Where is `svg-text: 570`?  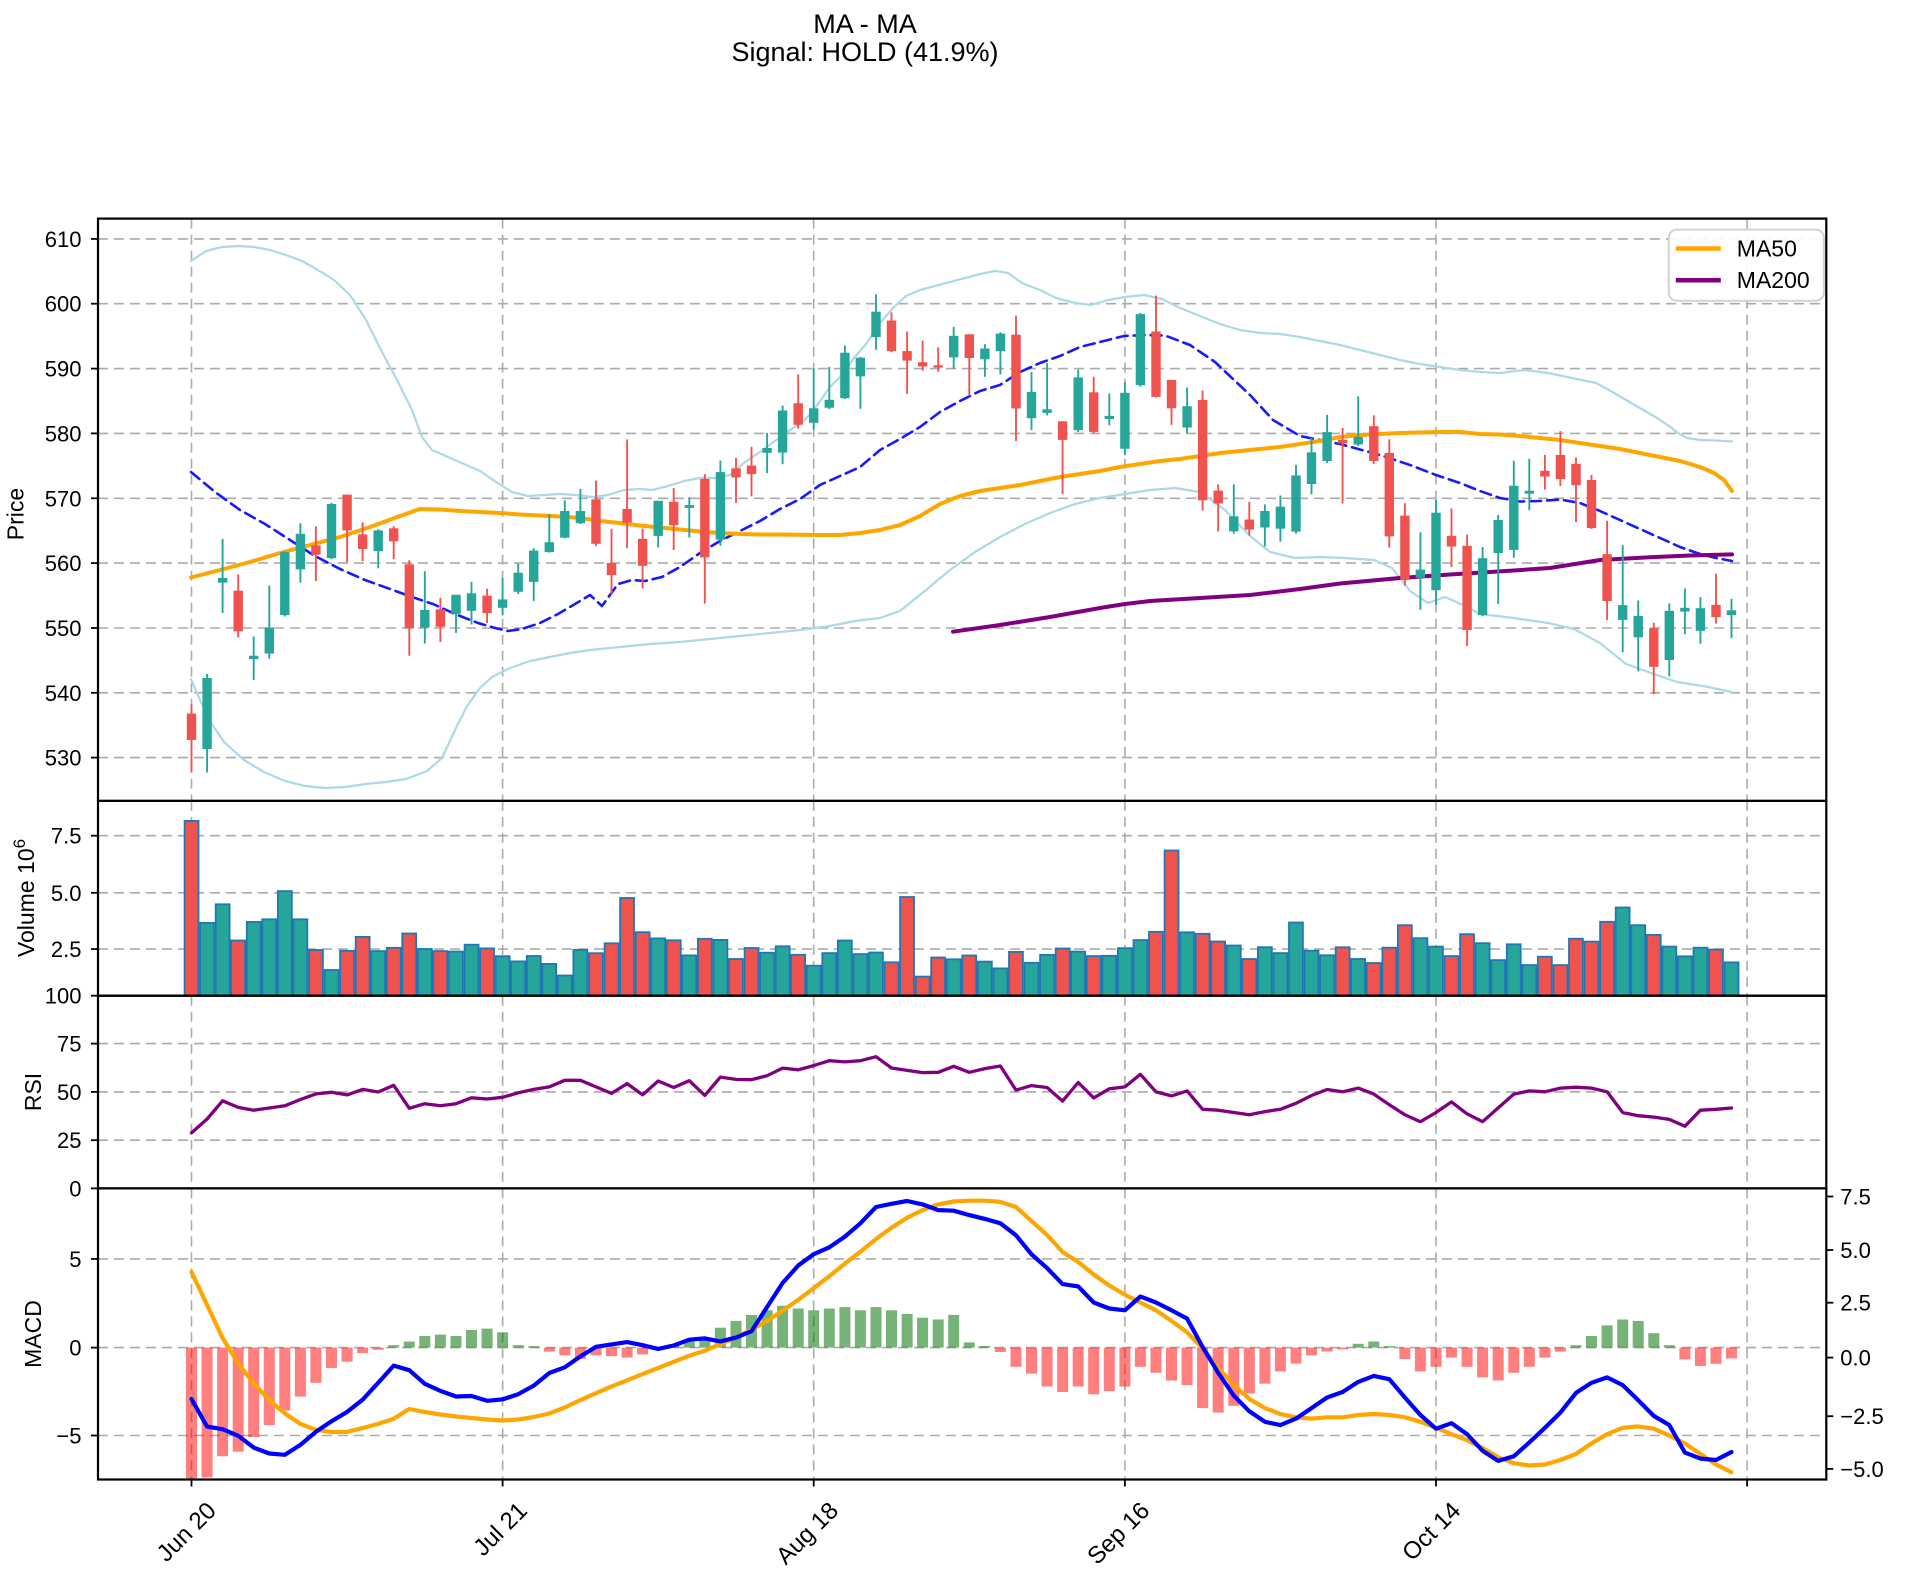 svg-text: 570 is located at coordinates (63, 498).